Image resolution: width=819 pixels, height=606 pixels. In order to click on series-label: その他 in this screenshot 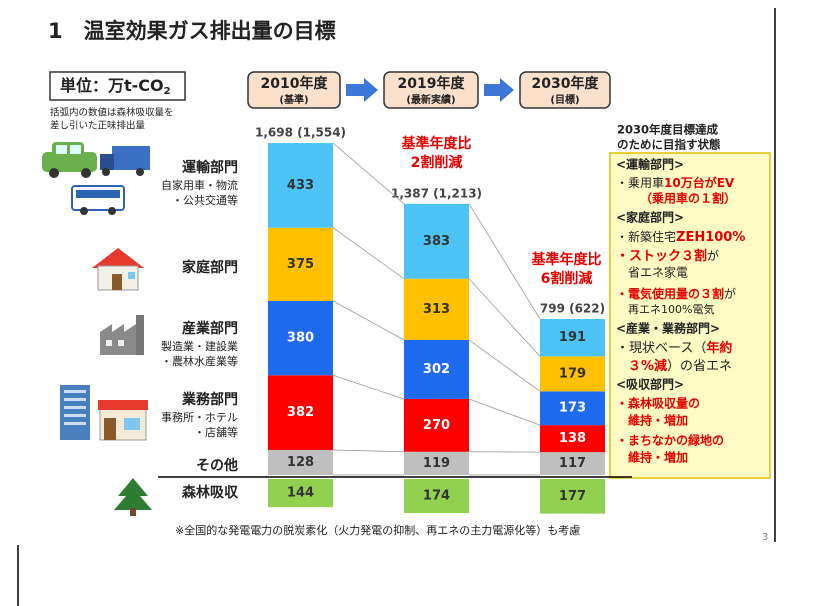, I will do `click(217, 465)`.